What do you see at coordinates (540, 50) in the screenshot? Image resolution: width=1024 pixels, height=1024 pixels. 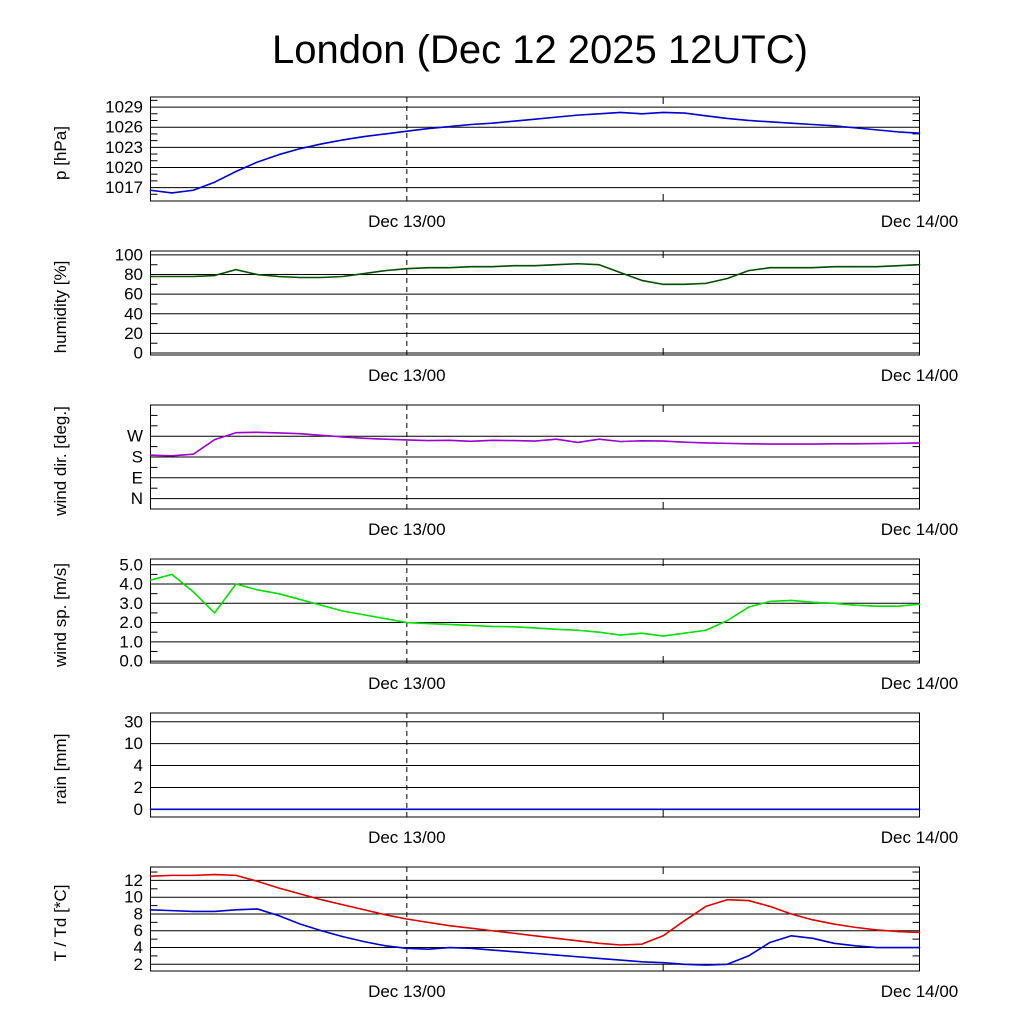 I see `chart-title: London (Dec 12 2025 12UTC)` at bounding box center [540, 50].